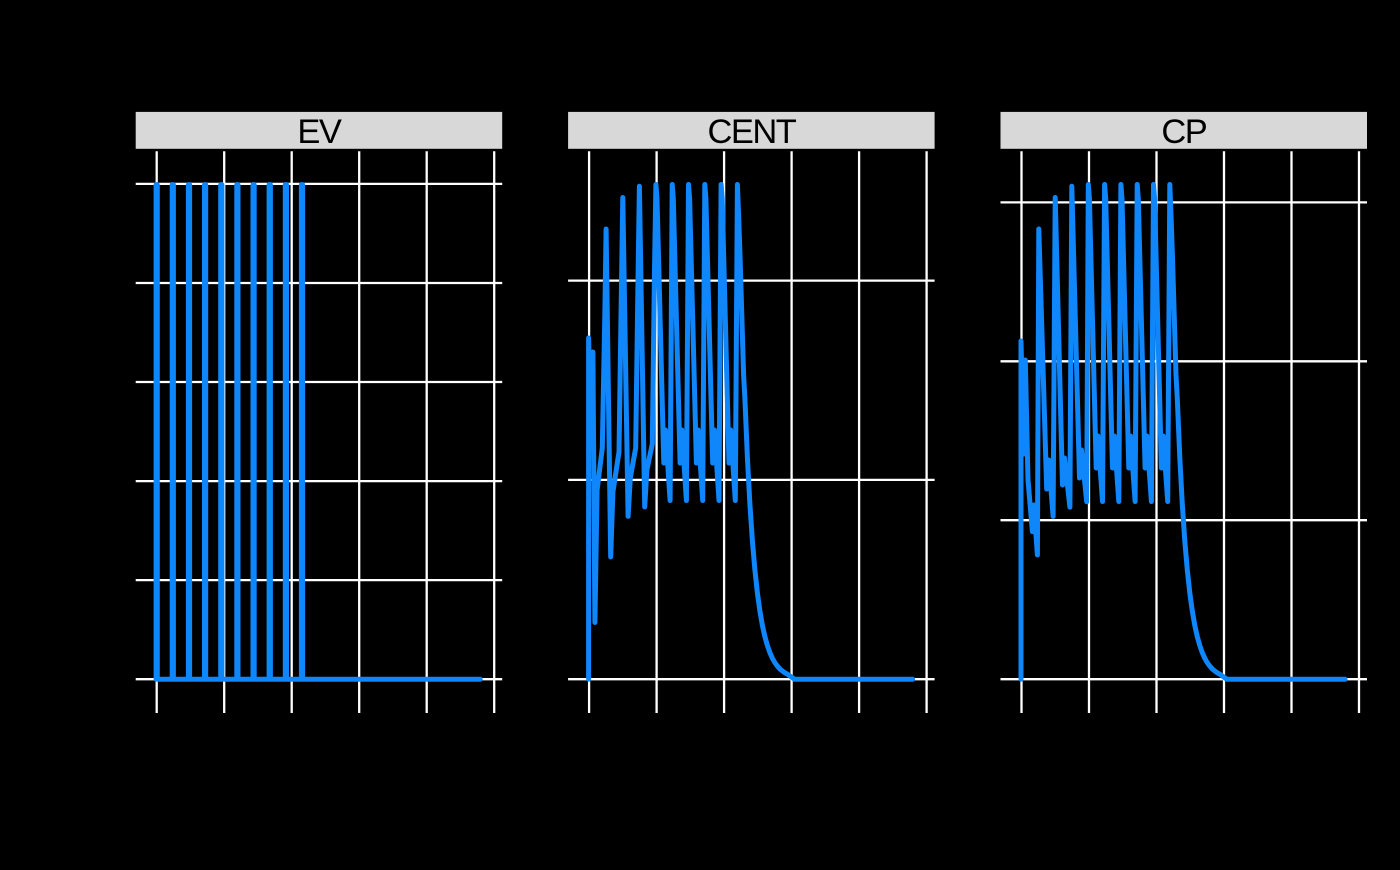 The width and height of the screenshot is (1400, 870). What do you see at coordinates (319, 132) in the screenshot?
I see `svg-text: EV` at bounding box center [319, 132].